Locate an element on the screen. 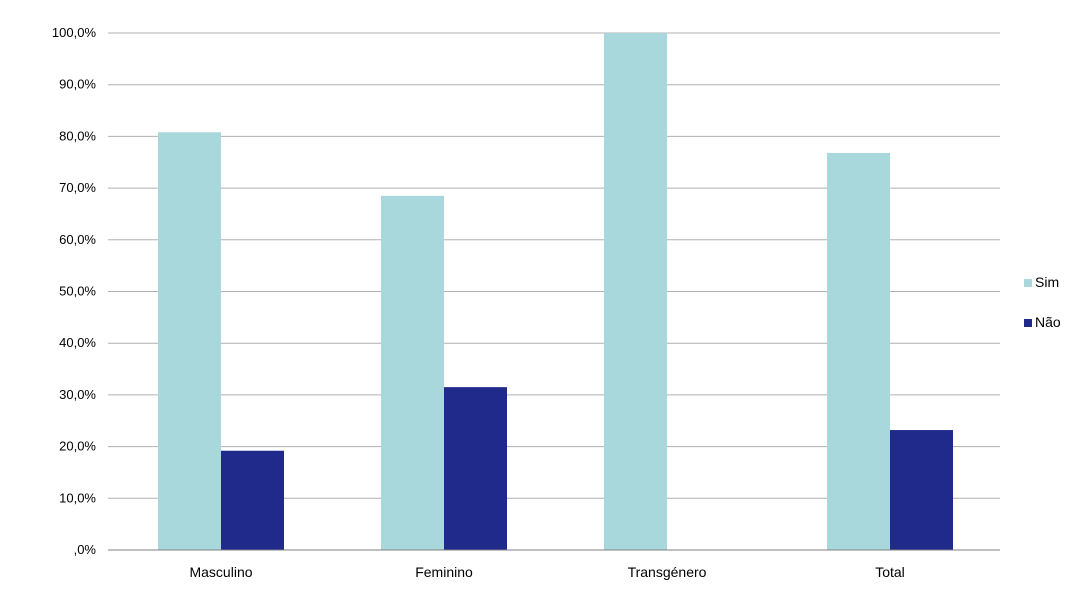  y-tick-label: 40,0% is located at coordinates (77, 342).